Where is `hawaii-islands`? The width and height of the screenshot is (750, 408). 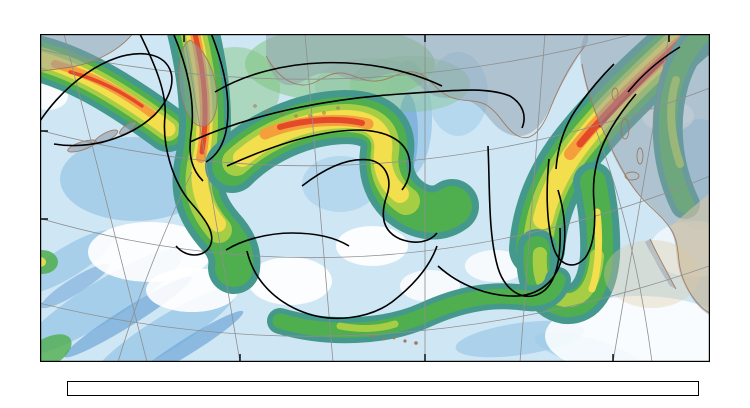
hawaii-islands is located at coordinates (394, 339).